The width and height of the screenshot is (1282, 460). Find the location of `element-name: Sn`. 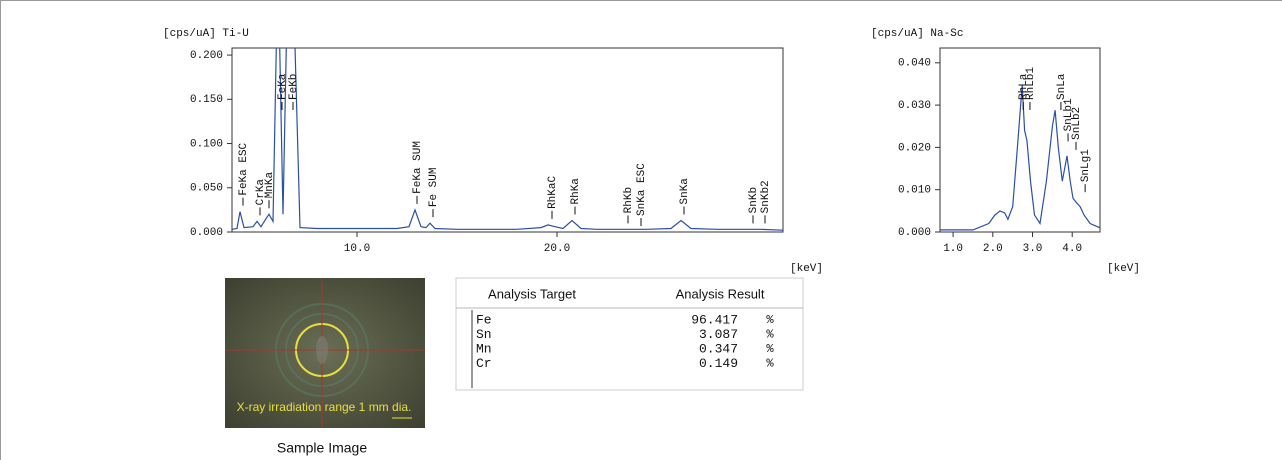

element-name: Sn is located at coordinates (484, 334).